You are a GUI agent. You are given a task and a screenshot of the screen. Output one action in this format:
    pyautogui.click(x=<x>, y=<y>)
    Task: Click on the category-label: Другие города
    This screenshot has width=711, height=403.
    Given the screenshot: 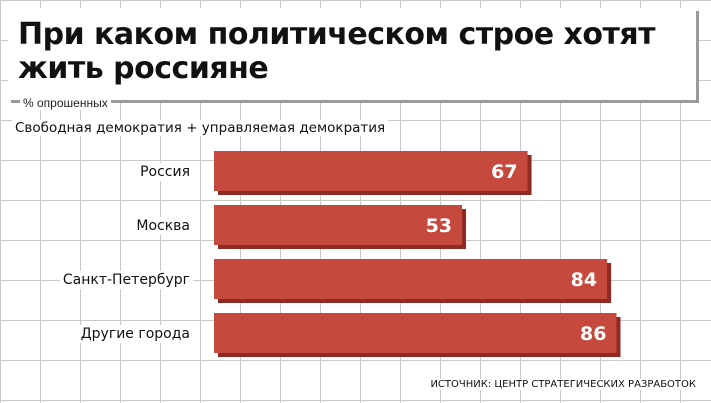 What is the action you would take?
    pyautogui.click(x=135, y=334)
    